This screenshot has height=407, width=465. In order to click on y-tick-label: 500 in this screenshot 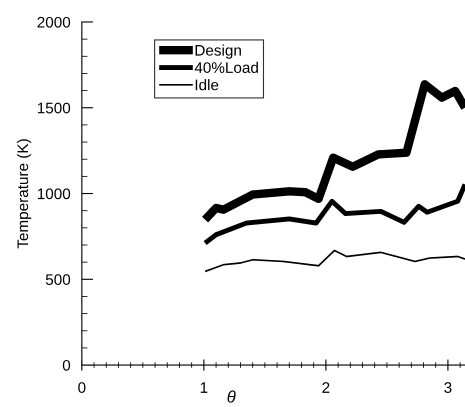, I will do `click(58, 279)`.